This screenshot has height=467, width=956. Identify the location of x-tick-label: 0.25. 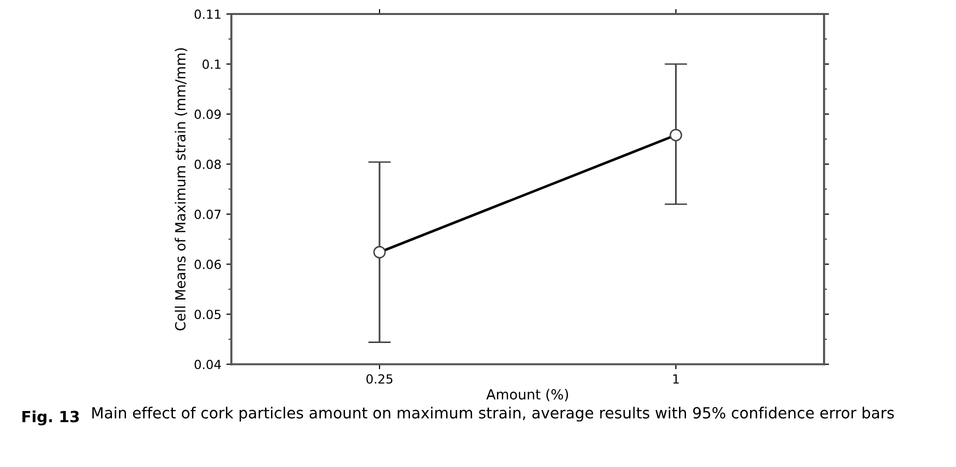
(379, 379).